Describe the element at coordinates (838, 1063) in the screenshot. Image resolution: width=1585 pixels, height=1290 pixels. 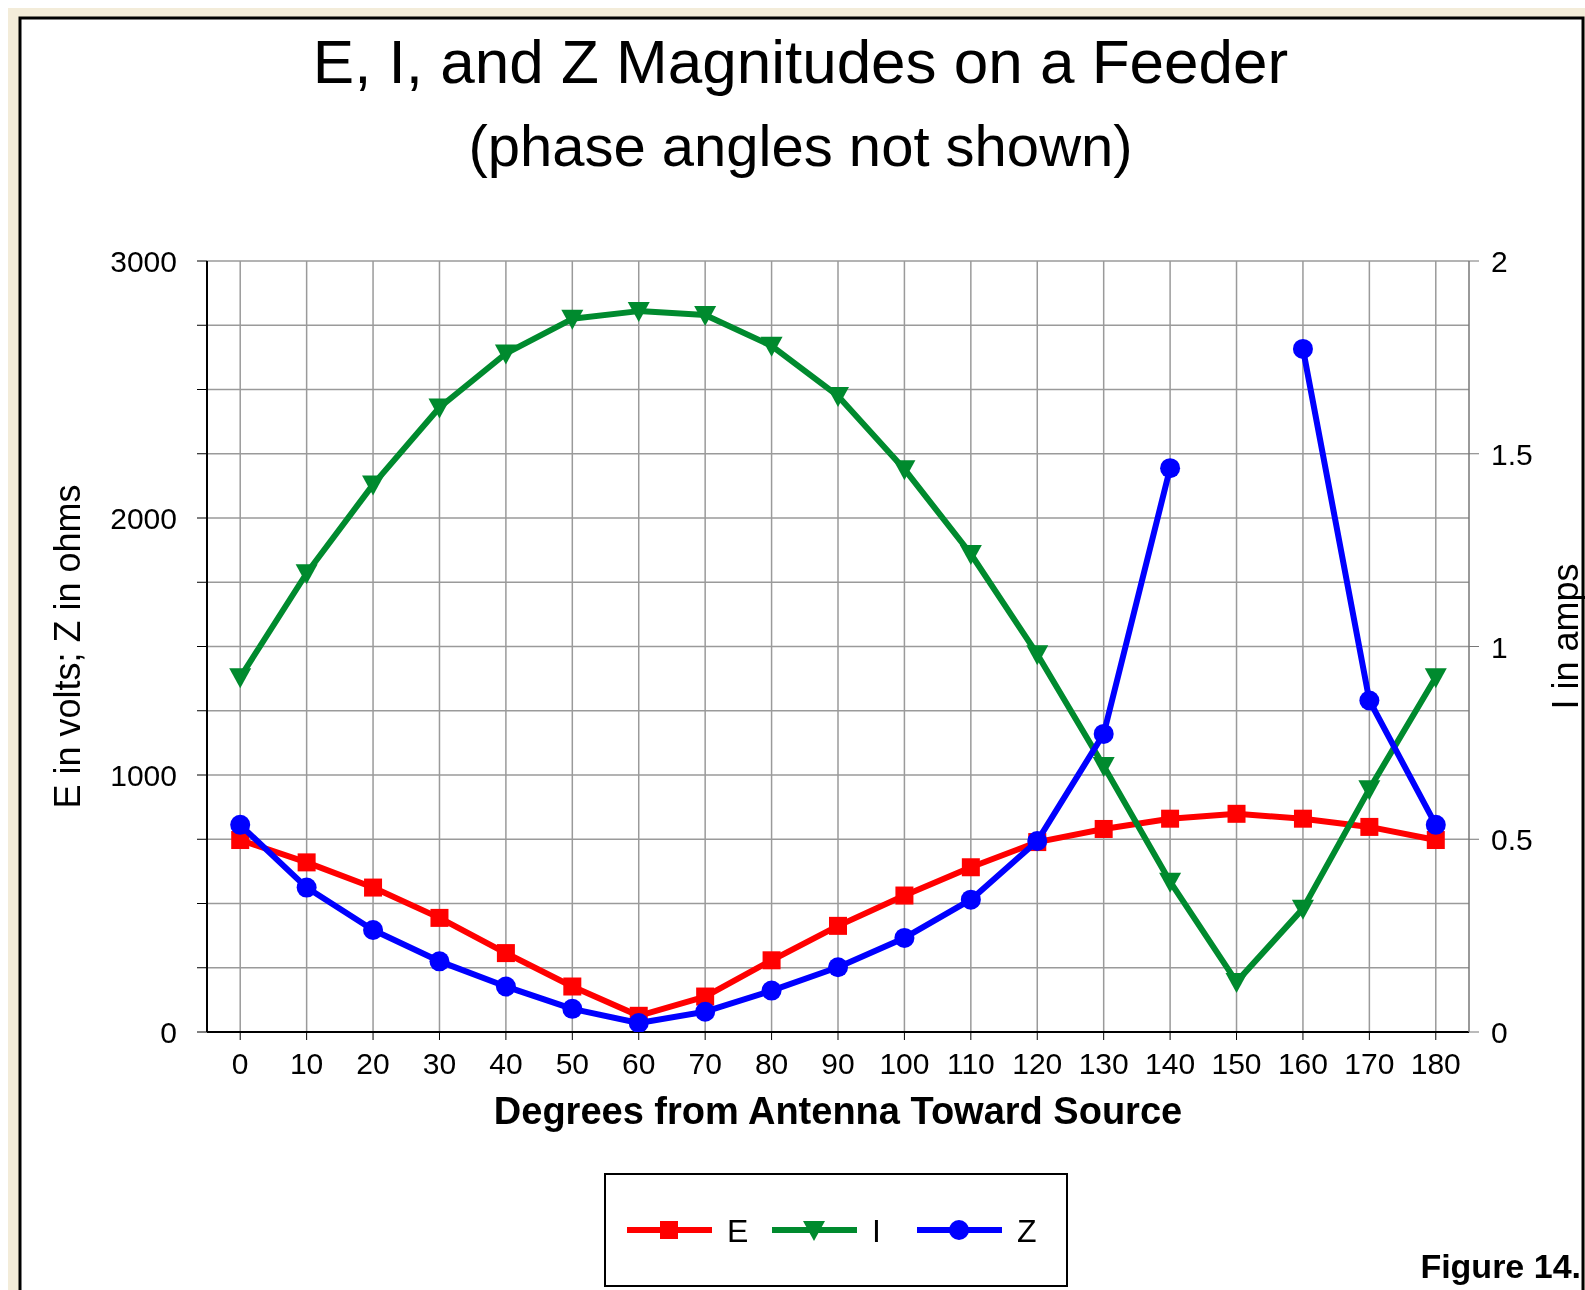
I see `x-tick-label: 90` at that location.